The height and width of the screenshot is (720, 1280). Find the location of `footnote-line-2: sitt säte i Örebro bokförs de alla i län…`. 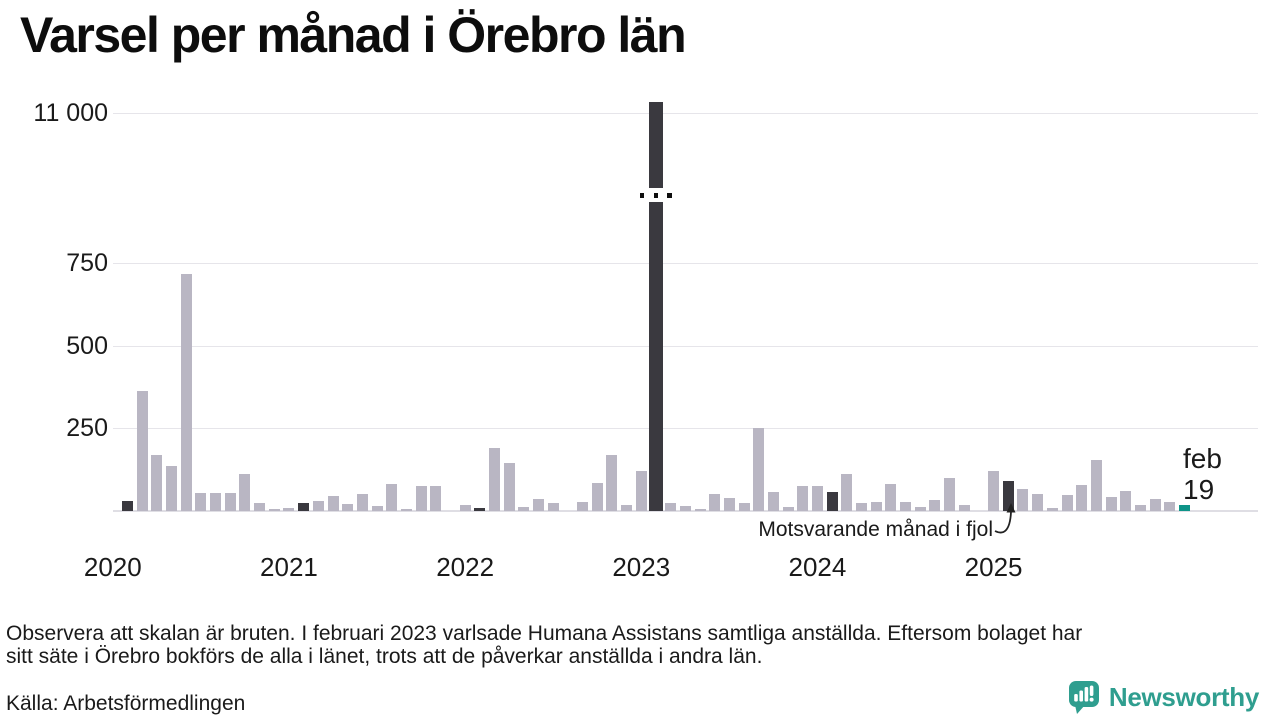

footnote-line-2: sitt säte i Örebro bokförs de alla i län… is located at coordinates (384, 656).